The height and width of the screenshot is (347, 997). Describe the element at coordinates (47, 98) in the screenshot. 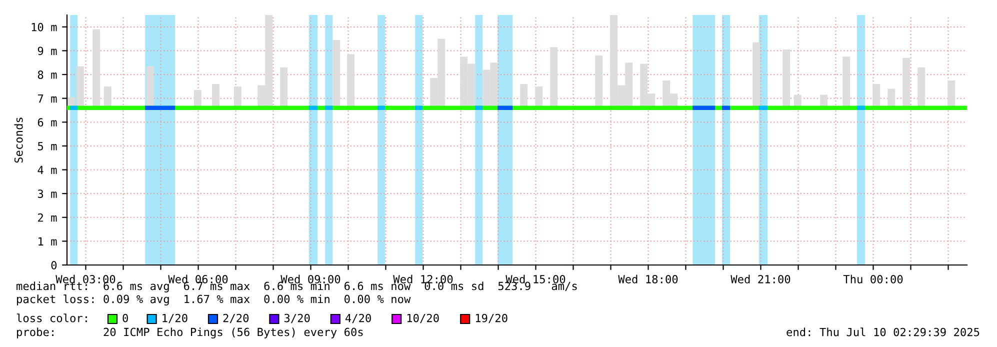

I see `y-tick-label: 7 m` at that location.